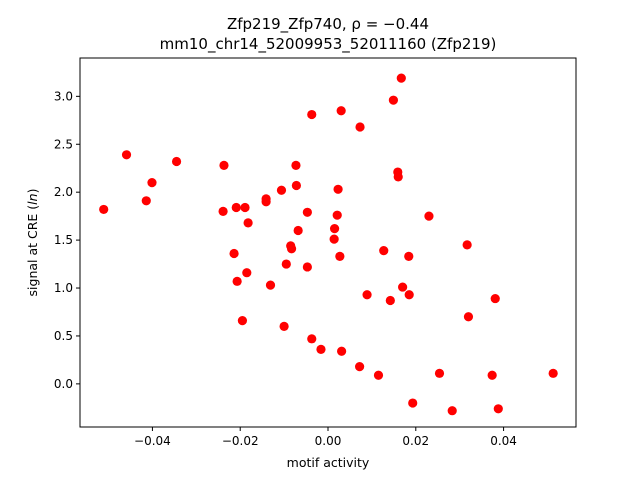 This screenshot has width=640, height=480. Describe the element at coordinates (63, 288) in the screenshot. I see `y-tick-label-2: 1.0` at that location.